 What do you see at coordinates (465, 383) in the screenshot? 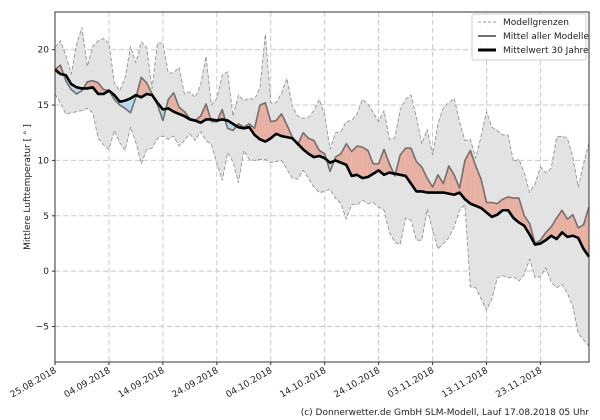
I see `x-tick-label: 13.11.2018` at bounding box center [465, 383].